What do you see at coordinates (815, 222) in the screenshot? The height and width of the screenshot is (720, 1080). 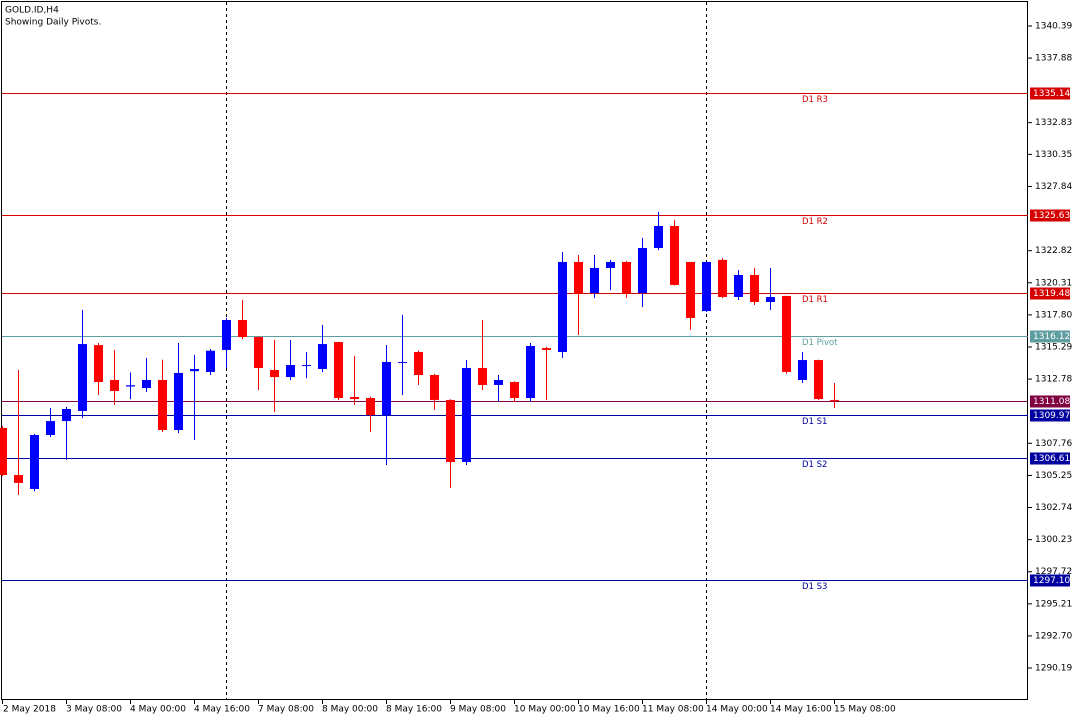 I see `pivot-name: D1 R2` at bounding box center [815, 222].